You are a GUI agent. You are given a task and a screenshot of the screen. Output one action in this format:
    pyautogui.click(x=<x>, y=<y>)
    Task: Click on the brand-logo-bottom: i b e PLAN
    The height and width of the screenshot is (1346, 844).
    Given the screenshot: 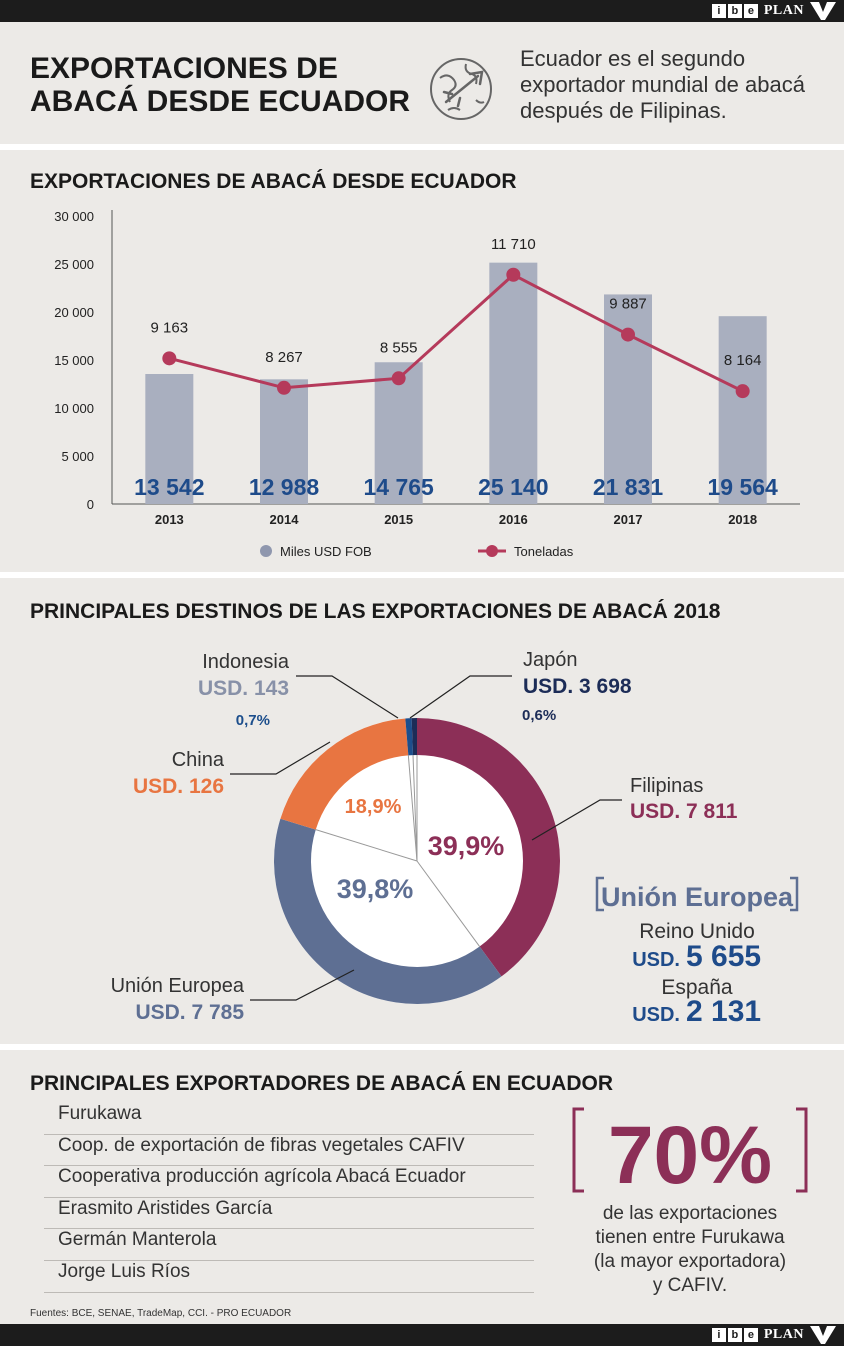 What is the action you would take?
    pyautogui.click(x=773, y=1335)
    